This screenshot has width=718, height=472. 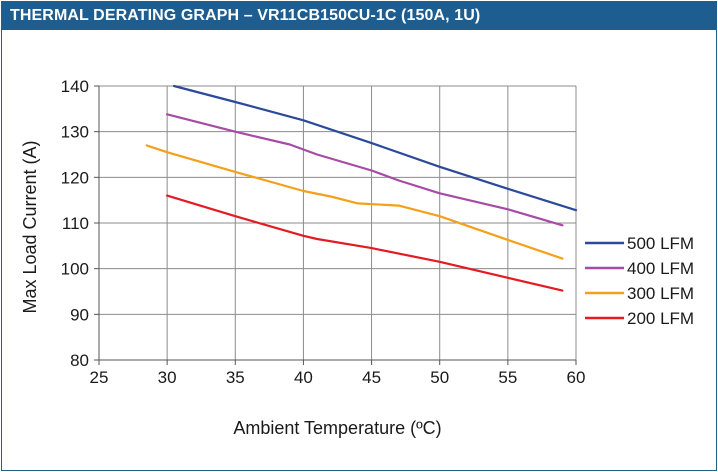 I want to click on legend-label: 400 LFM, so click(x=660, y=268).